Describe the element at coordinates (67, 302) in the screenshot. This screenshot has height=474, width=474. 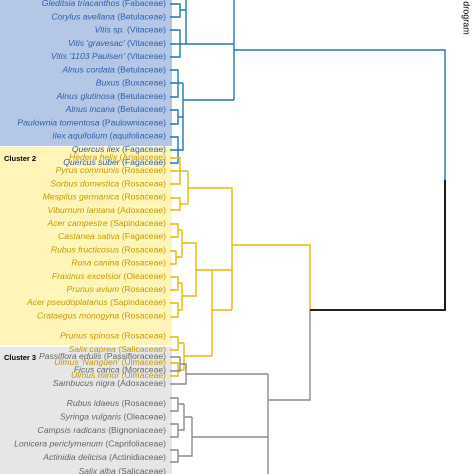
I see `species: Acer pseudoplatanus` at that location.